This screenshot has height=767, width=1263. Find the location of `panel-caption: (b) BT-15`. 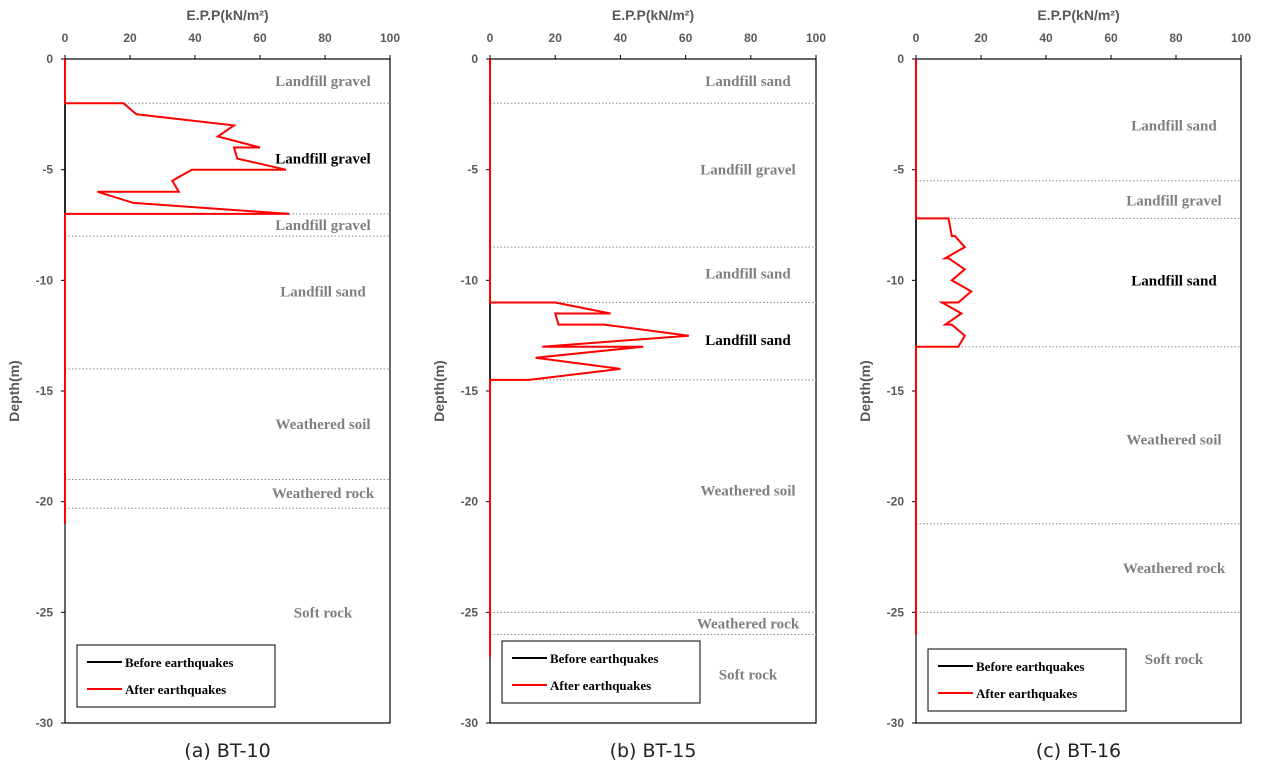

panel-caption: (b) BT-15 is located at coordinates (653, 751).